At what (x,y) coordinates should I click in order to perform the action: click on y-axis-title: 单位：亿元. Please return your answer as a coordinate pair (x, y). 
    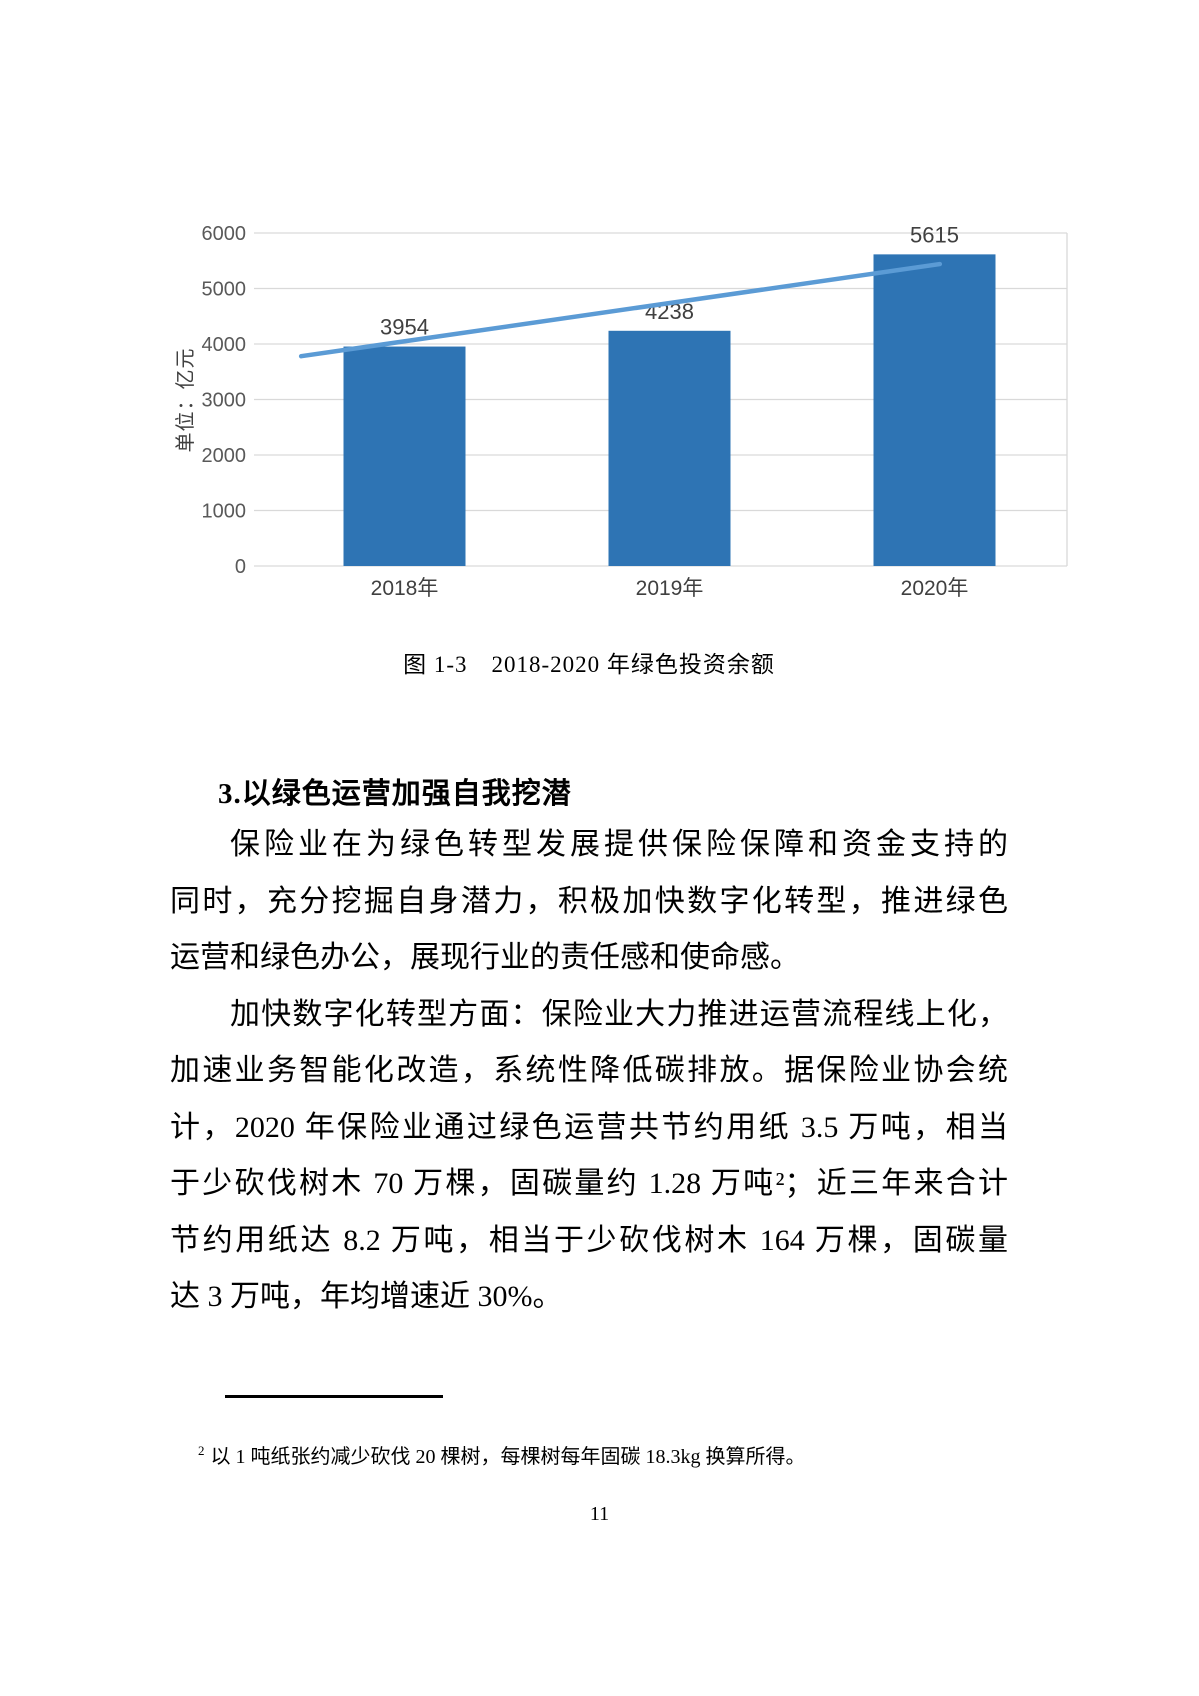
    Looking at the image, I should click on (185, 400).